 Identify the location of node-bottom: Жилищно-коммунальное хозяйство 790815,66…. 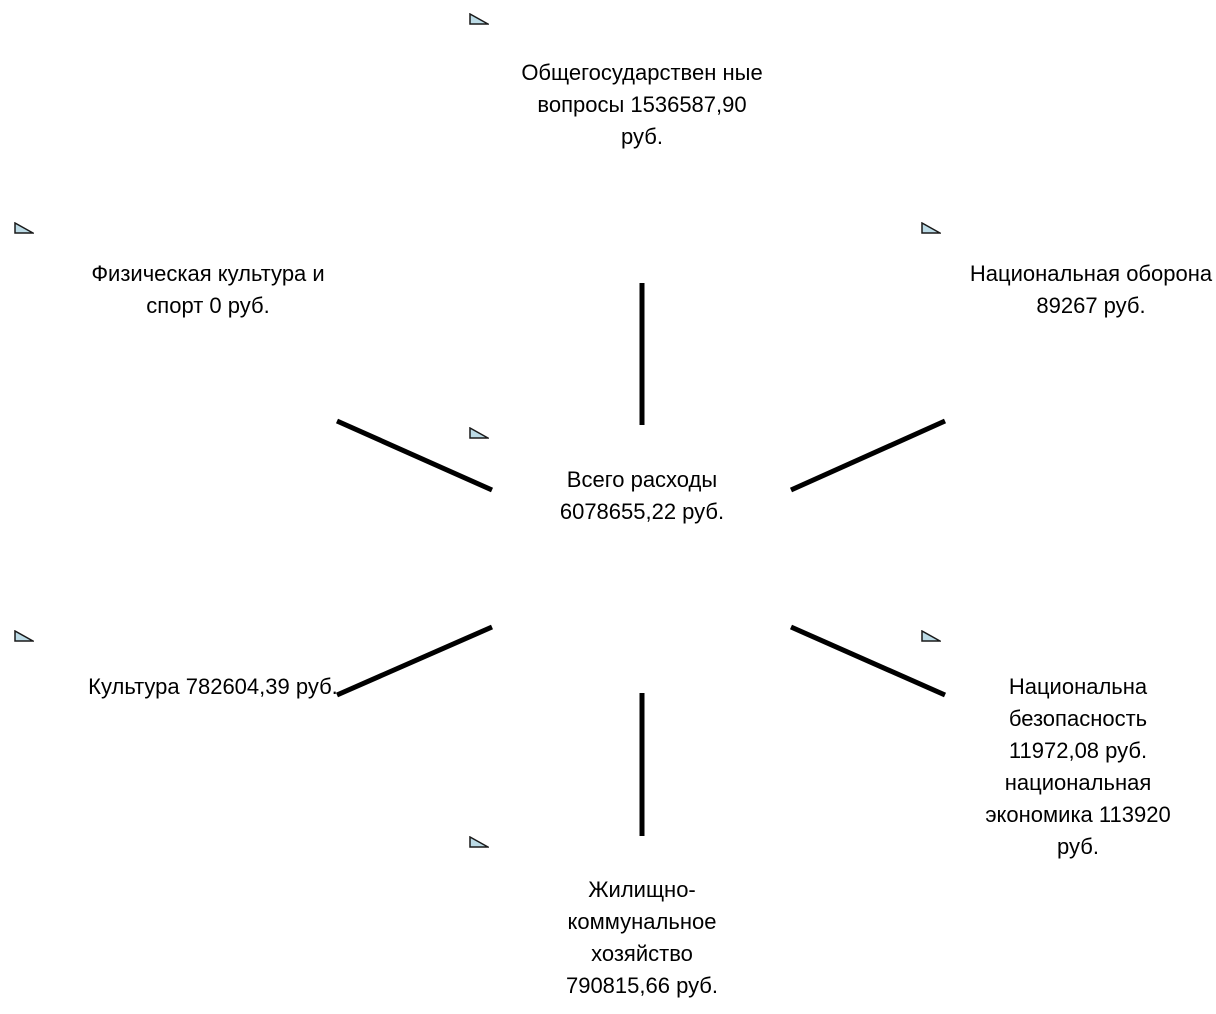
(642, 941).